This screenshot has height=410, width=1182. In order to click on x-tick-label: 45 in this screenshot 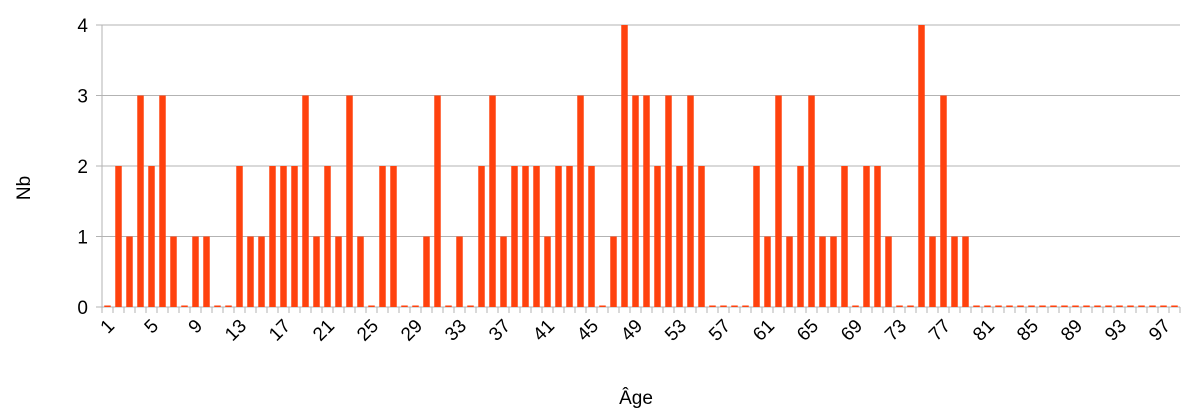, I will do `click(588, 331)`.